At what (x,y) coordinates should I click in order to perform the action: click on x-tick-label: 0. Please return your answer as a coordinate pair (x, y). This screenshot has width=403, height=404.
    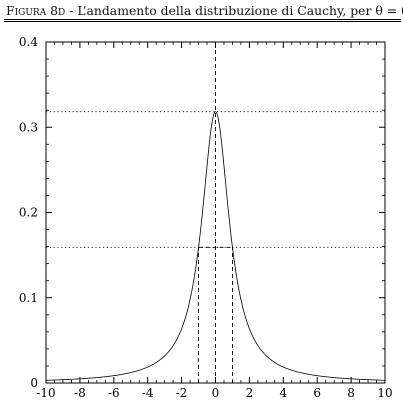
    Looking at the image, I should click on (216, 393).